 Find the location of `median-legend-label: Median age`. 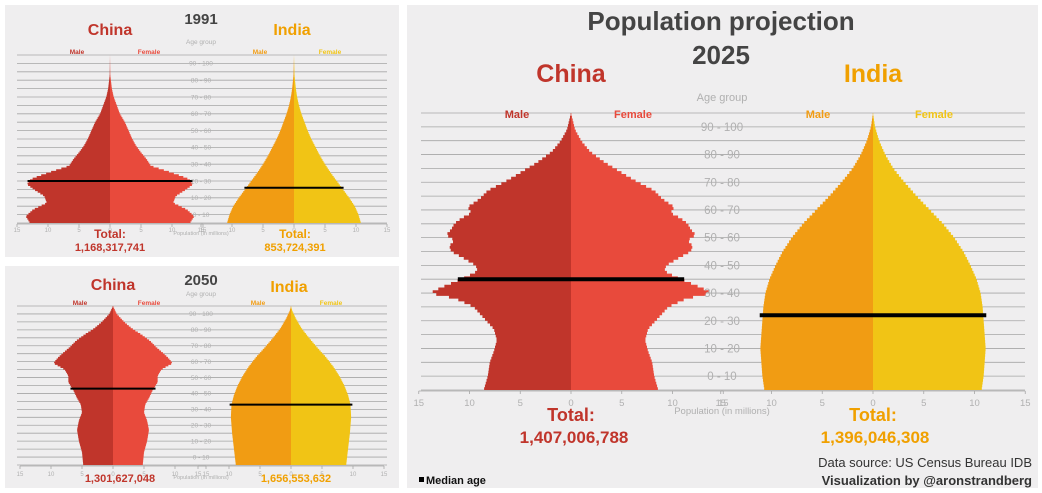

median-legend-label: Median age is located at coordinates (456, 481).